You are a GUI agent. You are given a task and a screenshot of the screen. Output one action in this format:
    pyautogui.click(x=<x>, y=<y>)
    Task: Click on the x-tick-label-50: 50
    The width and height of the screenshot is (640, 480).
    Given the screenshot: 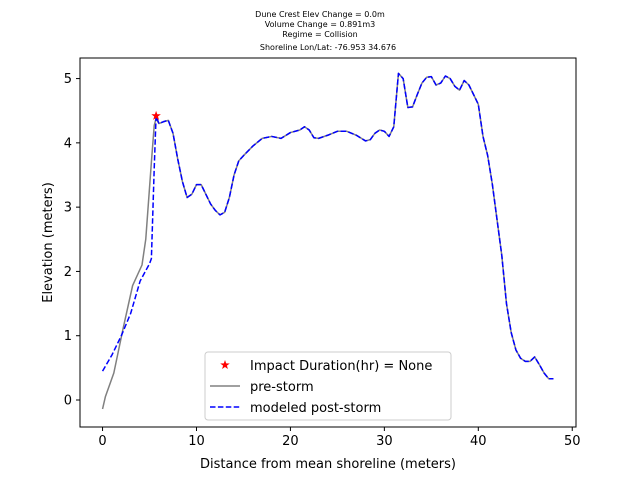 What is the action you would take?
    pyautogui.click(x=572, y=441)
    